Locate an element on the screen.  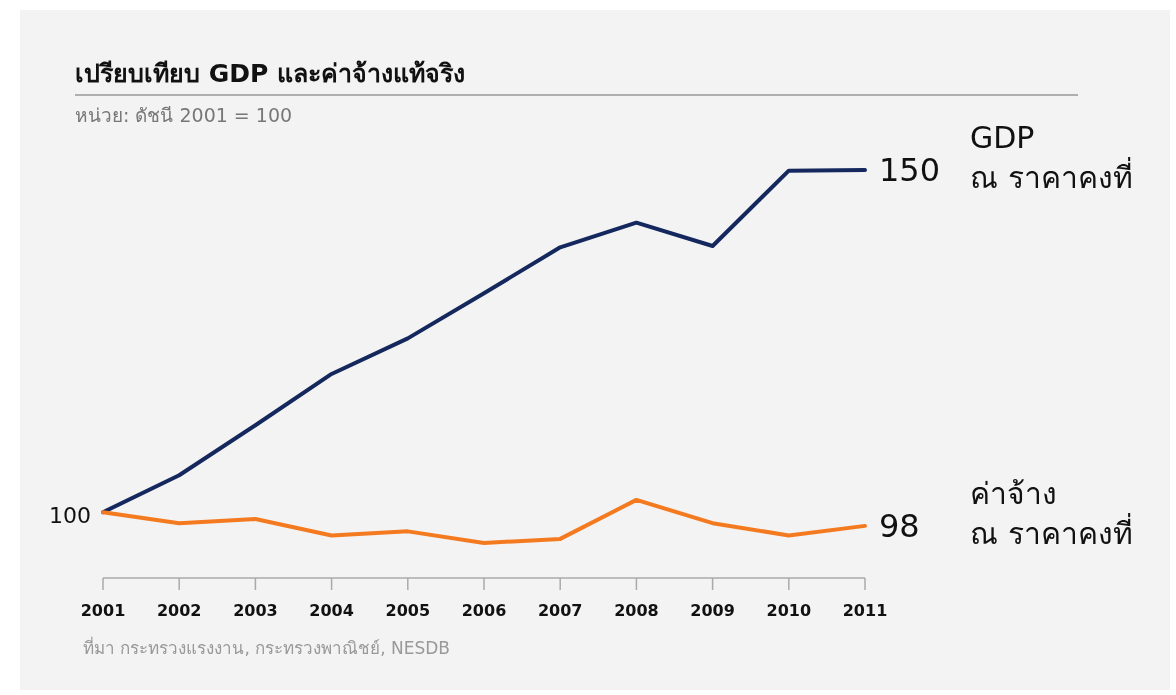
data-label: 100 is located at coordinates (70, 516).